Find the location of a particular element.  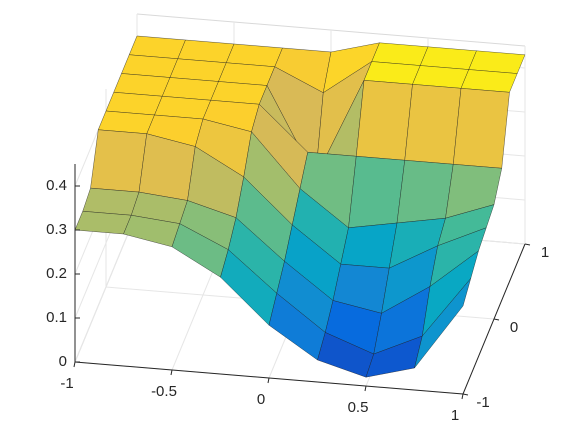

y-tick-label: 1 is located at coordinates (545, 252).